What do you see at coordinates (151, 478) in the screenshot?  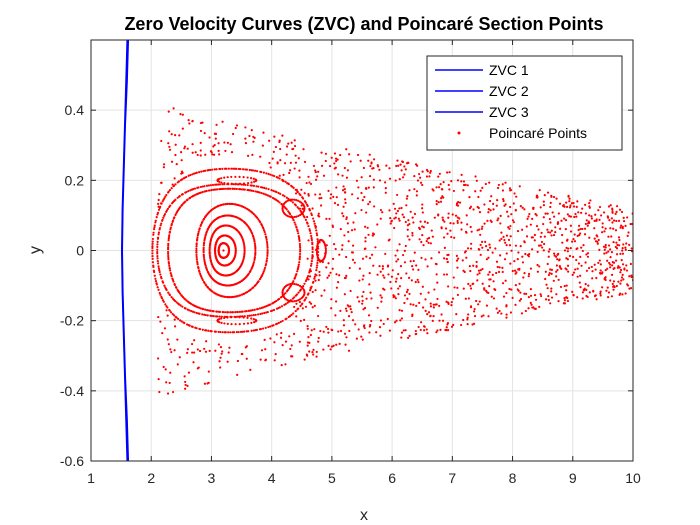 I see `x-tick-label: 2` at bounding box center [151, 478].